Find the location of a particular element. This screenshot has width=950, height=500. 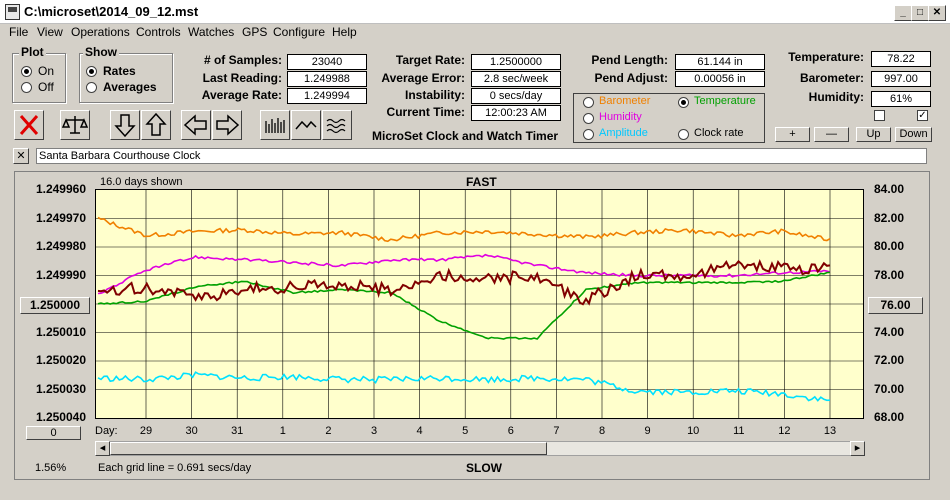

fast-label: FAST is located at coordinates (481, 182).